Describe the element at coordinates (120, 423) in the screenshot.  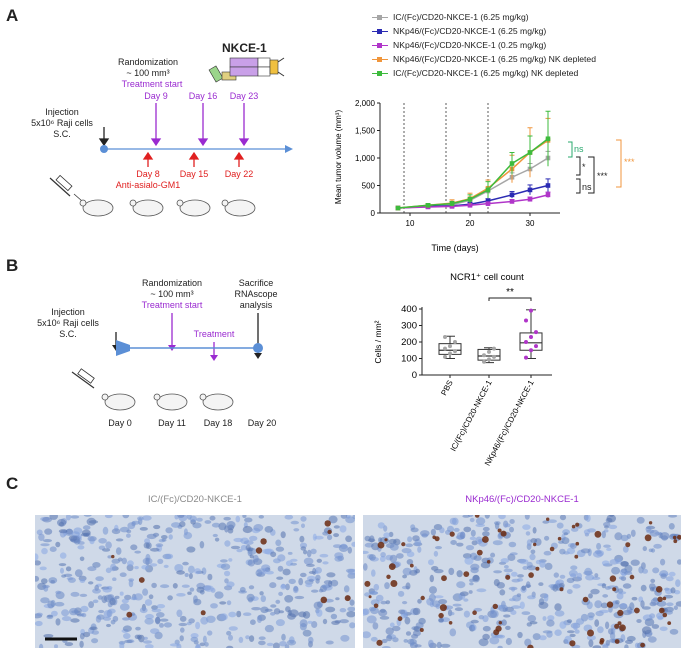
I see `day-label: Day 0` at that location.